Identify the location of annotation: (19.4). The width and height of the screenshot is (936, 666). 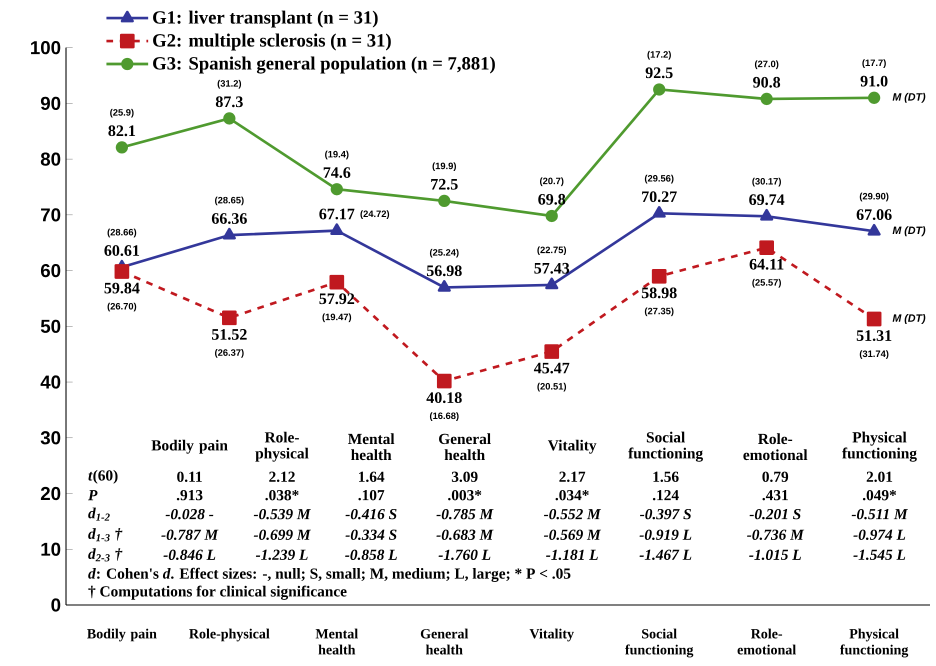
(337, 155).